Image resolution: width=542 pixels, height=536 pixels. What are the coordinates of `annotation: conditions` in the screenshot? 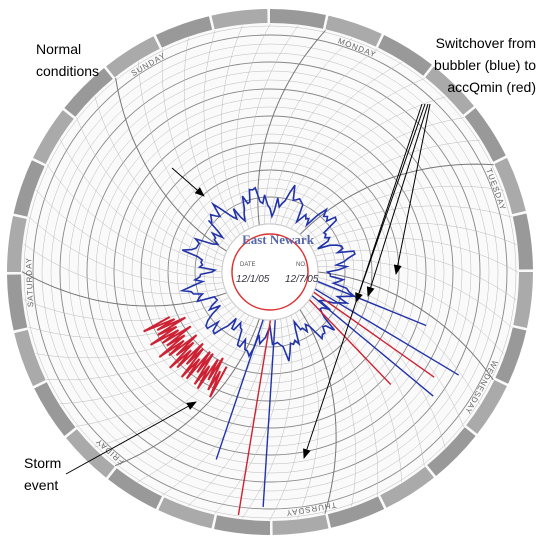 It's located at (67, 71).